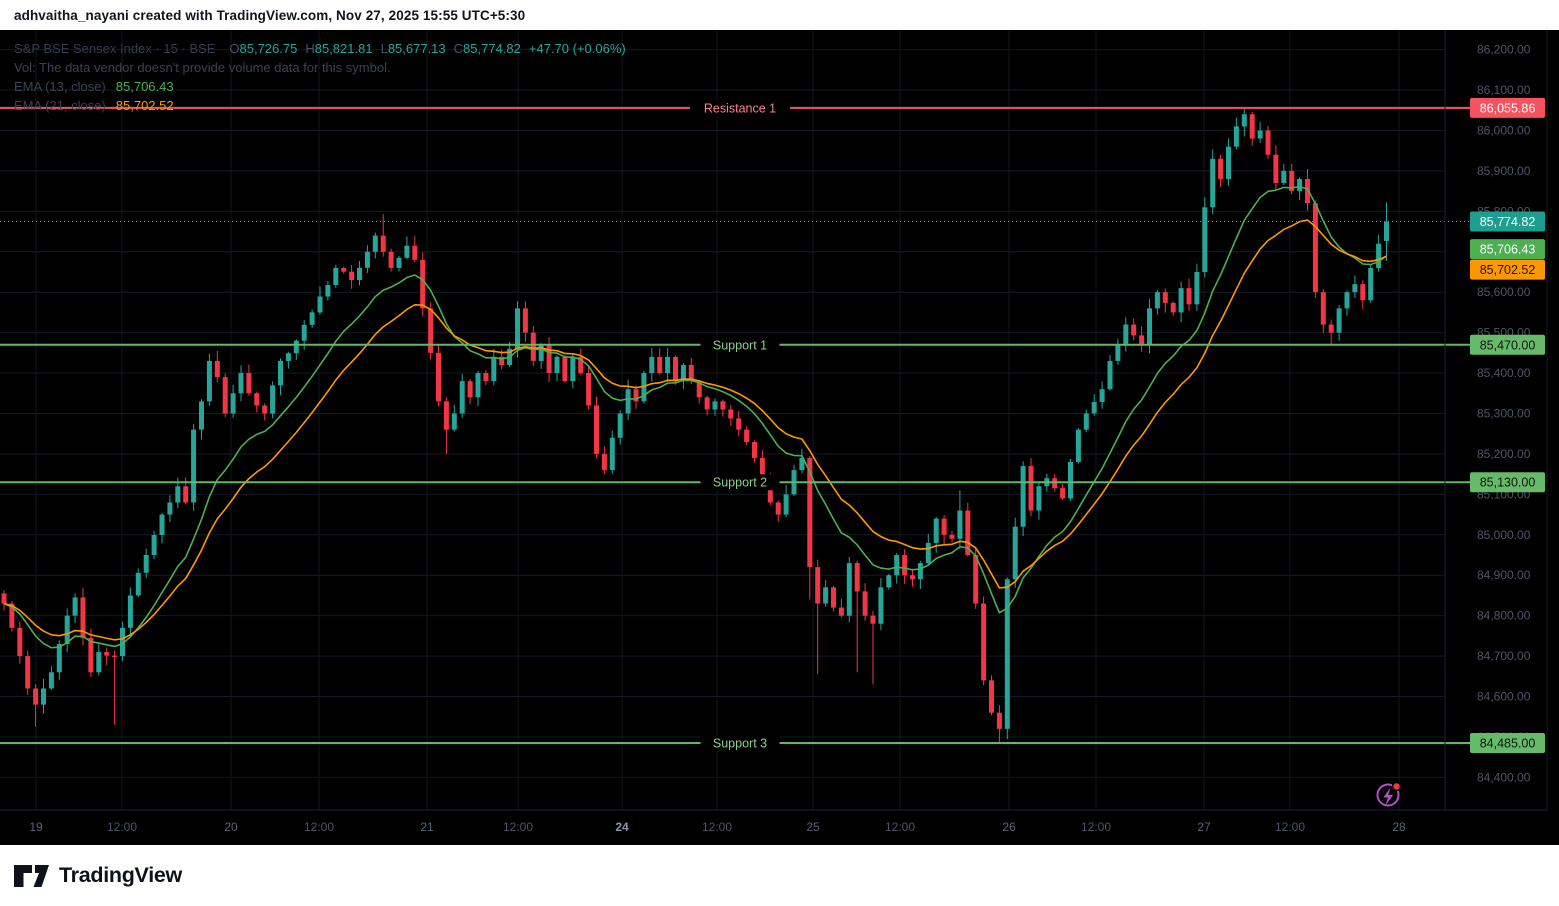  Describe the element at coordinates (740, 108) in the screenshot. I see `svg-text: Resistance 1` at that location.